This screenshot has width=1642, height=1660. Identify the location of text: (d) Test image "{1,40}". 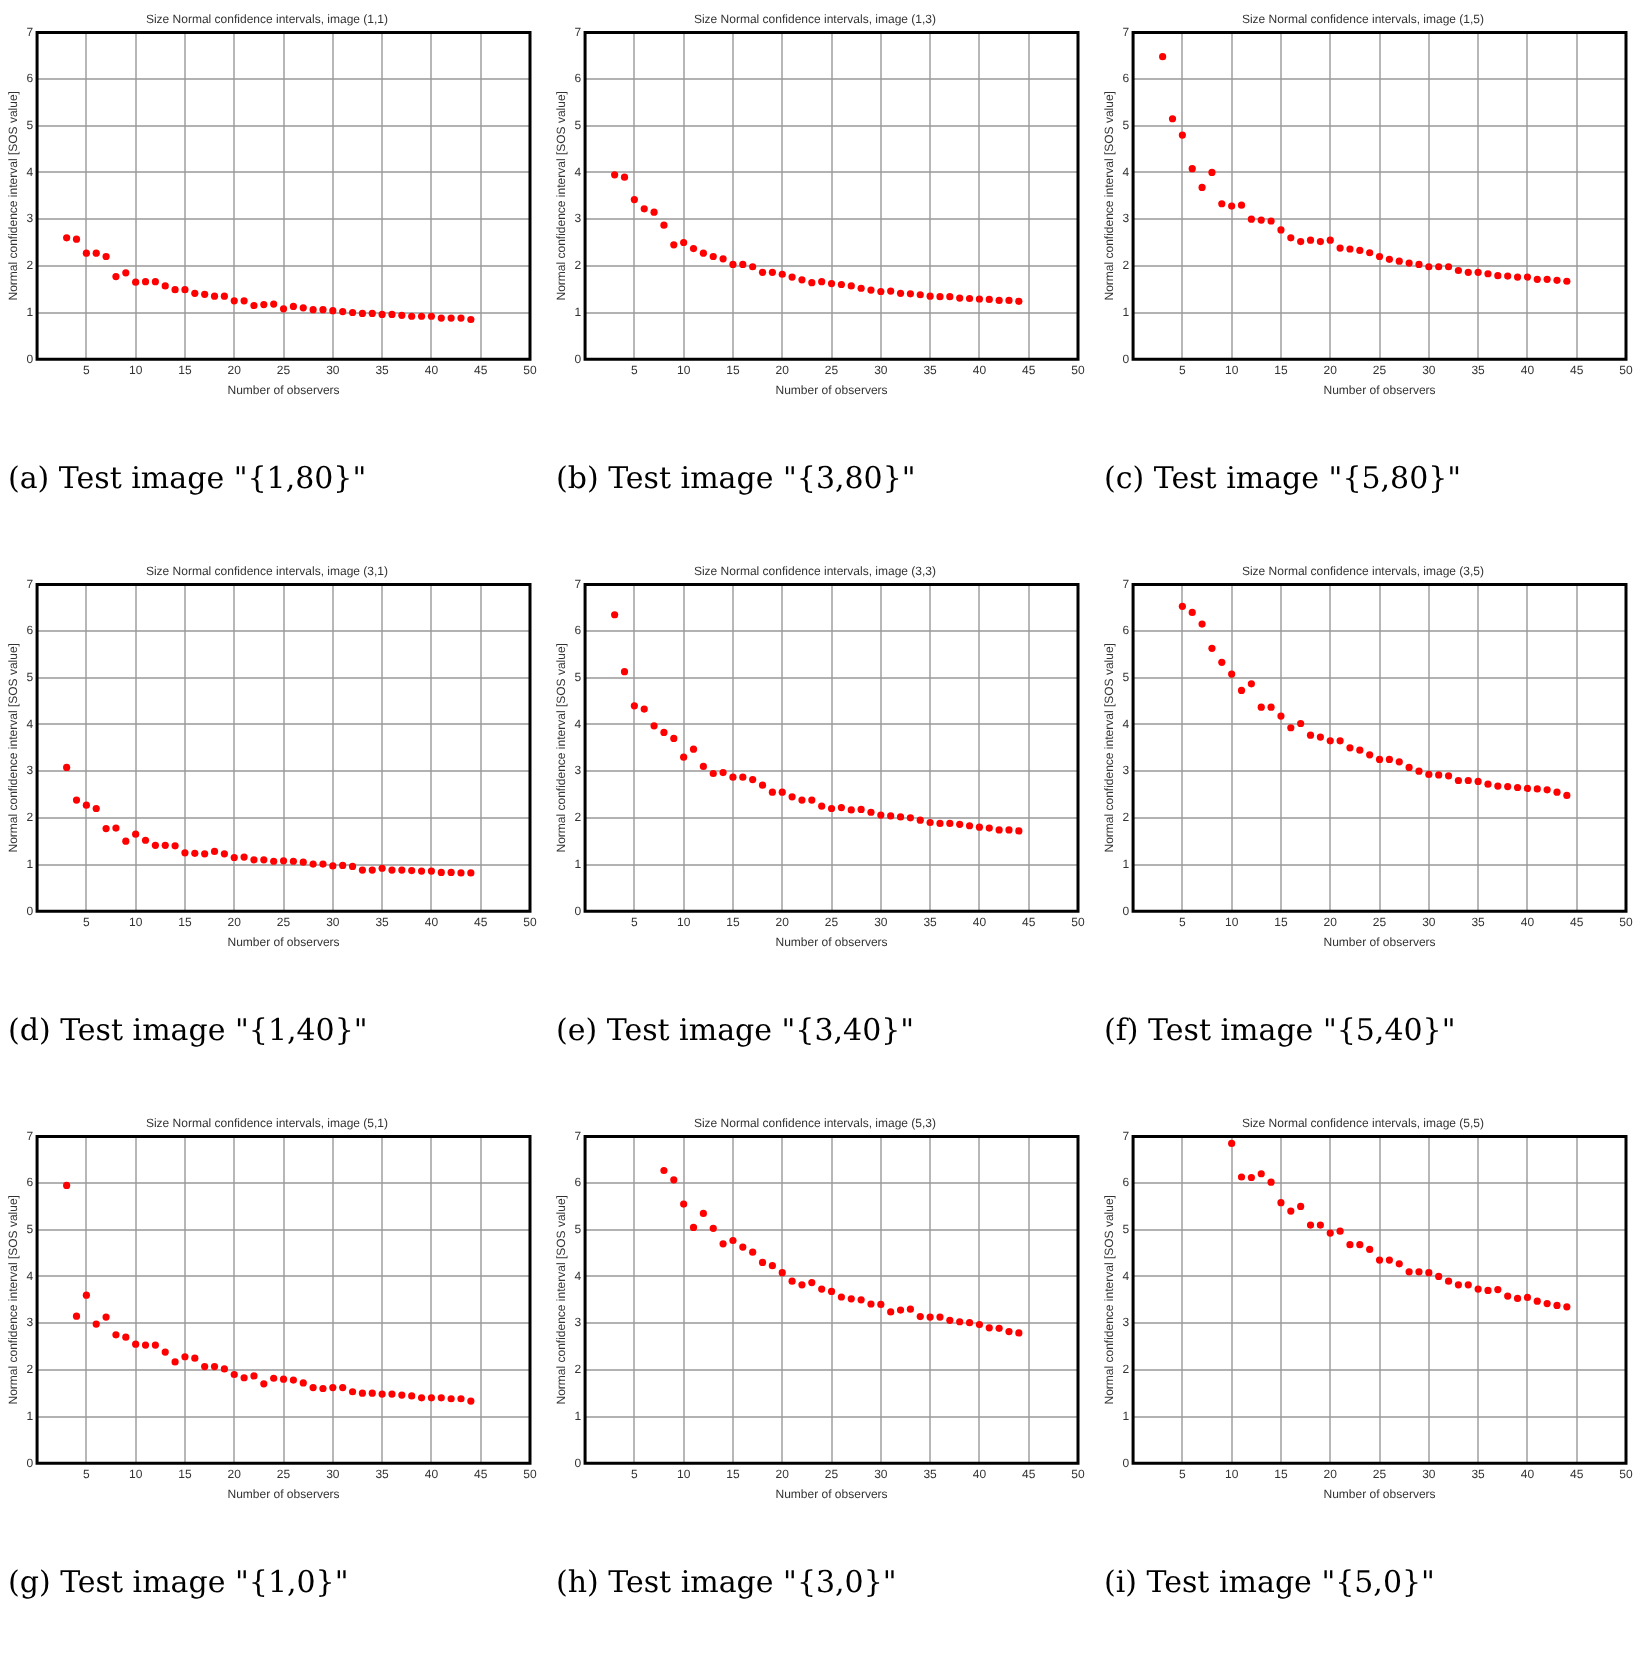
(188, 1030).